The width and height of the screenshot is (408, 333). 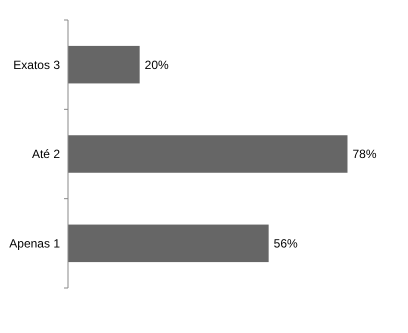 I want to click on y-tick-label: Exatos 3, so click(x=36, y=65).